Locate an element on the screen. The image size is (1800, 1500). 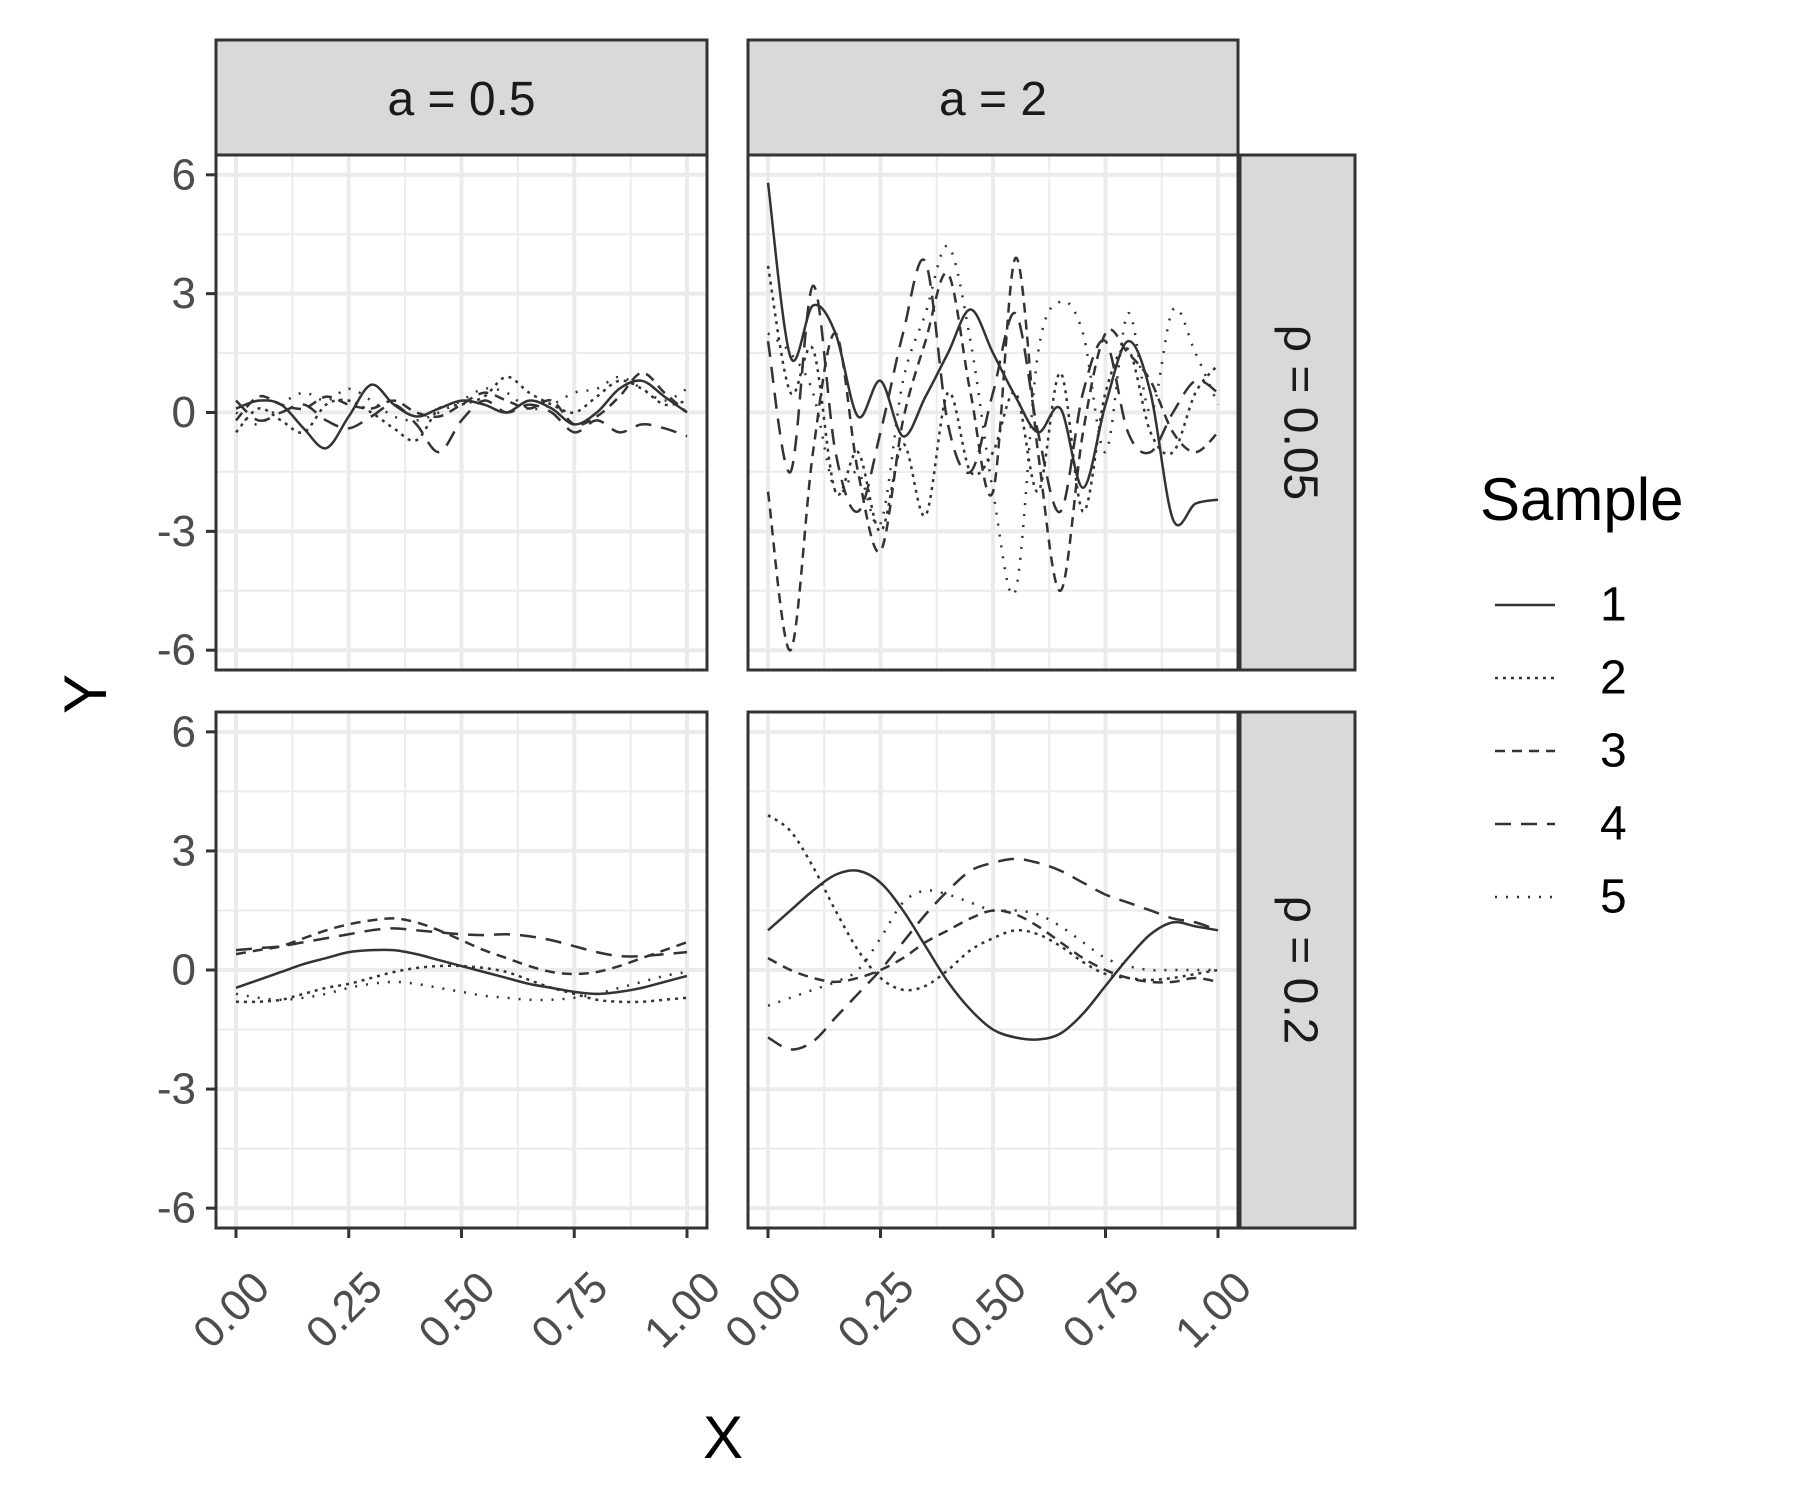
legend-label: 2 is located at coordinates (1613, 678).